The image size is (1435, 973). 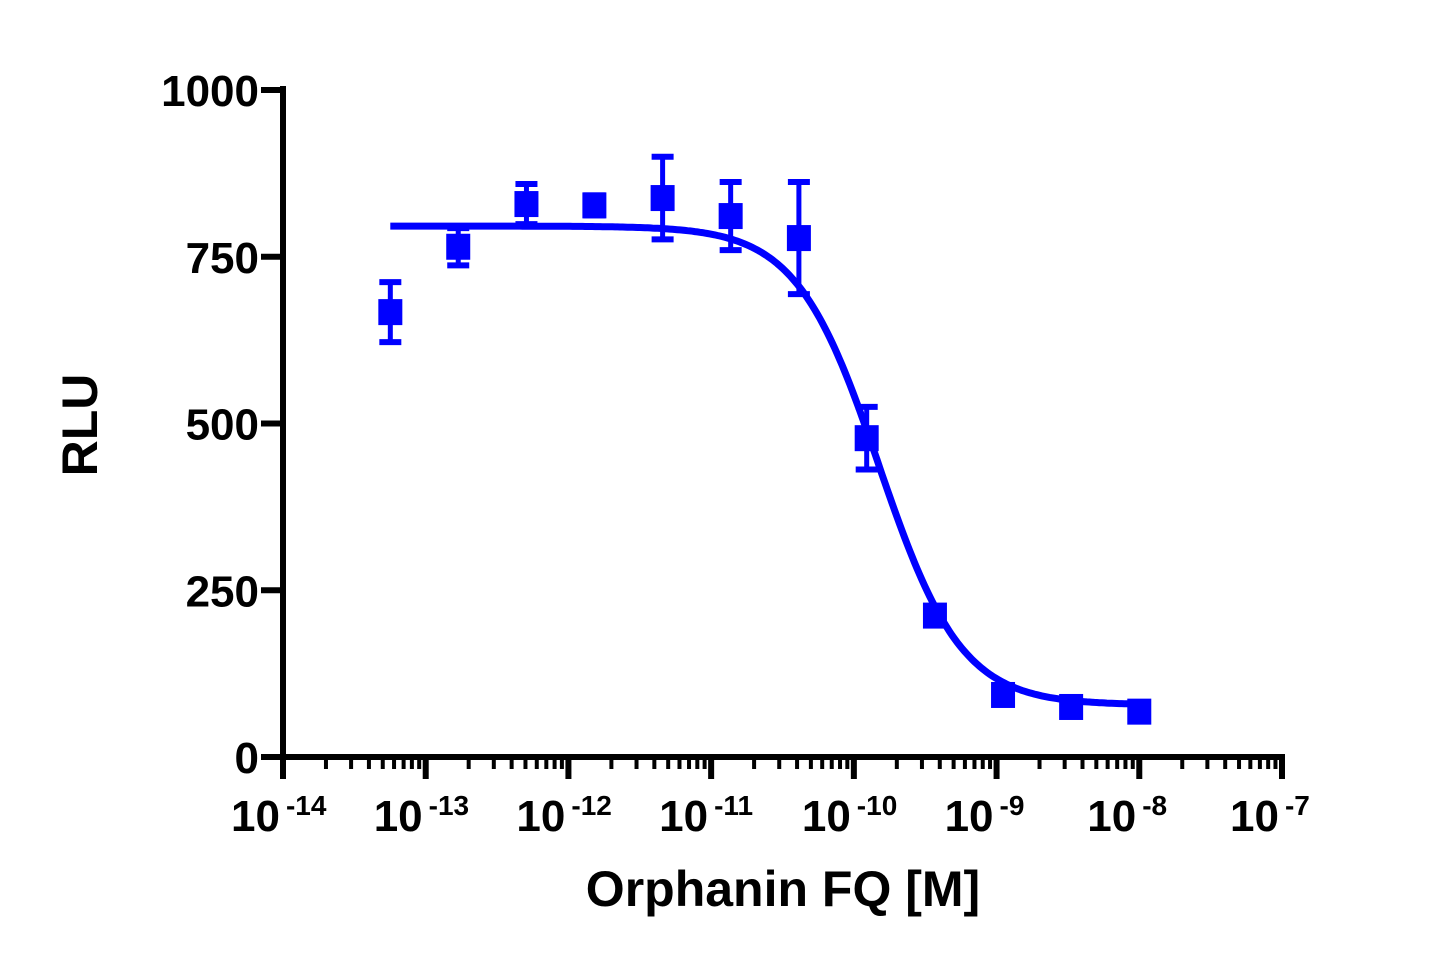 I want to click on x-tick-label: 10 -8, so click(x=1127, y=815).